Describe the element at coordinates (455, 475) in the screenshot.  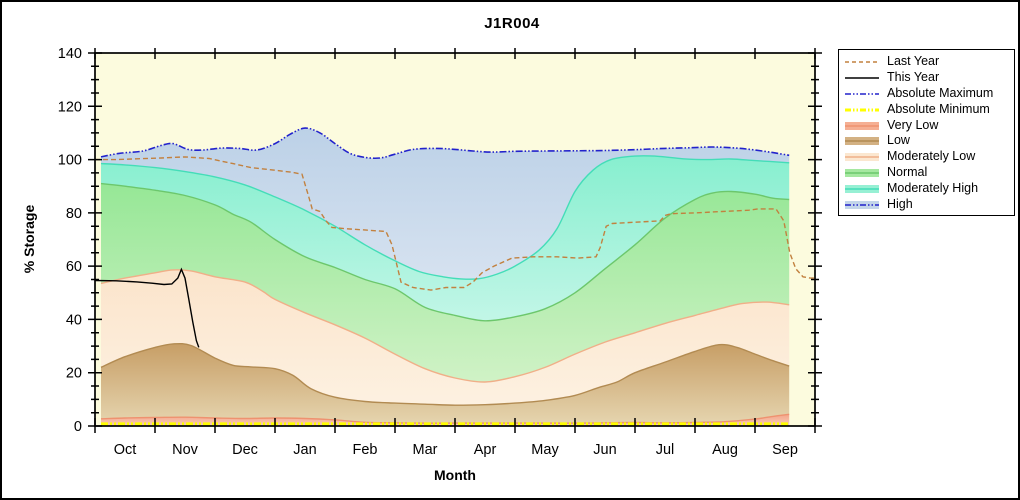
I see `x-axis-title: Month` at that location.